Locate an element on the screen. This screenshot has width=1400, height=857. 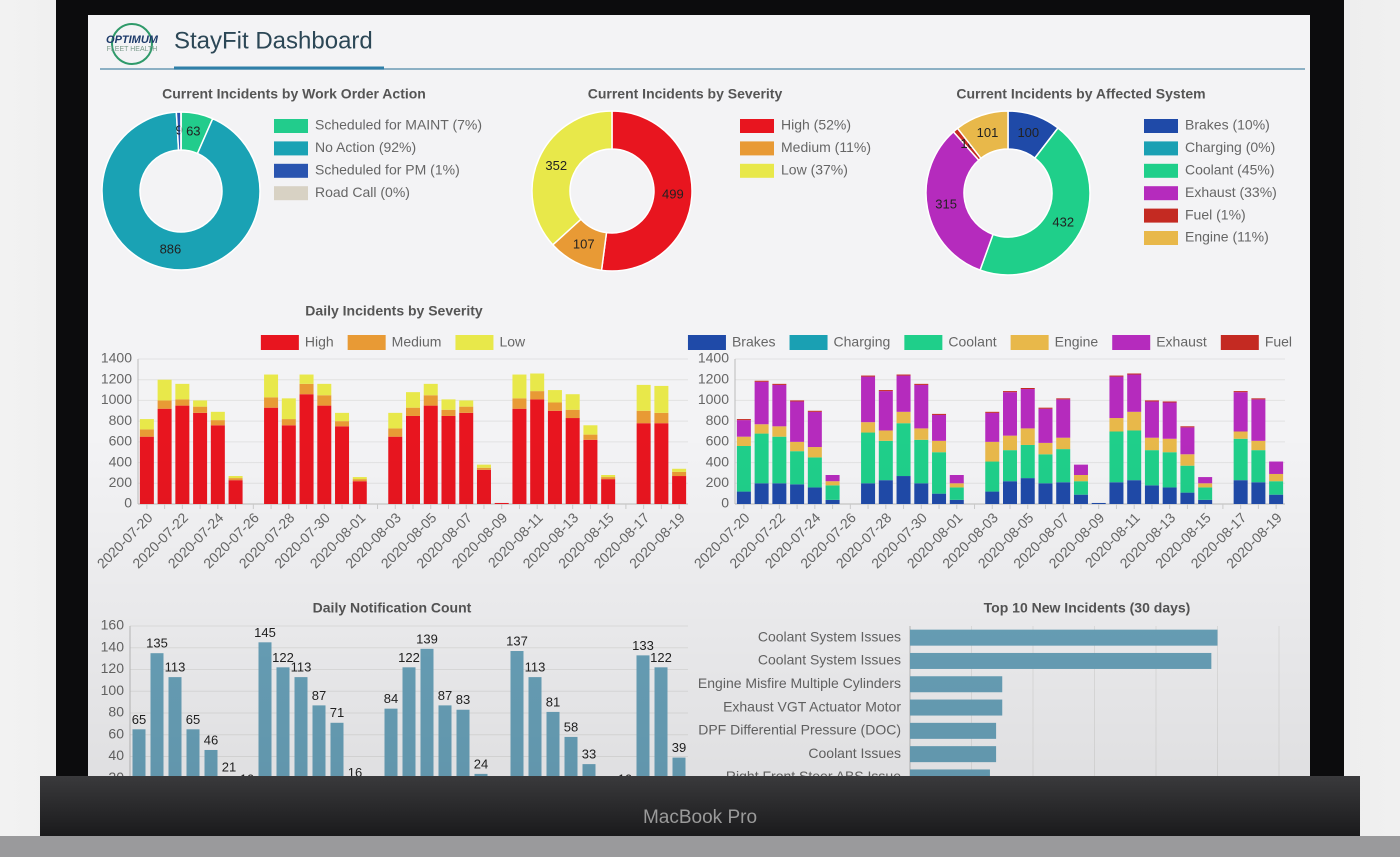
y-tick-label: 80 is located at coordinates (116, 712).